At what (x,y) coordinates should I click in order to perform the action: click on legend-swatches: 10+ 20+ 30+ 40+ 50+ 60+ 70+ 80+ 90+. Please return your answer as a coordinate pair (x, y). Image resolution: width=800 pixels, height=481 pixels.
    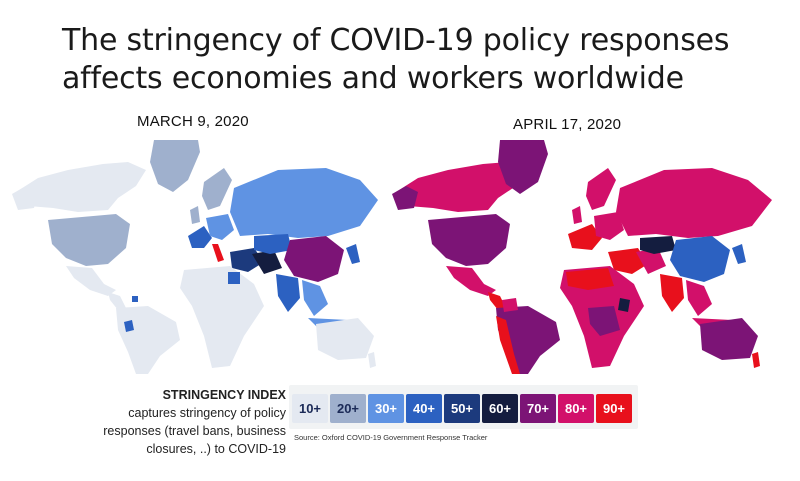
    Looking at the image, I should click on (462, 408).